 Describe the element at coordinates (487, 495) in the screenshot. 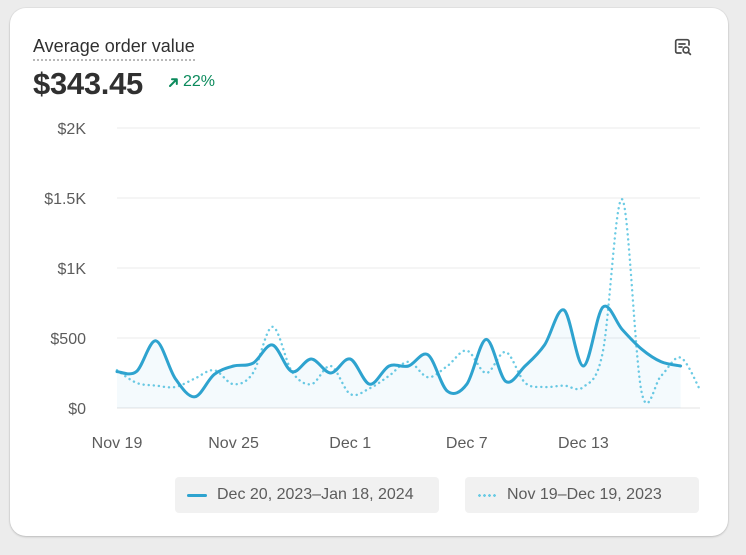

I see `legend-swatch-dotted` at that location.